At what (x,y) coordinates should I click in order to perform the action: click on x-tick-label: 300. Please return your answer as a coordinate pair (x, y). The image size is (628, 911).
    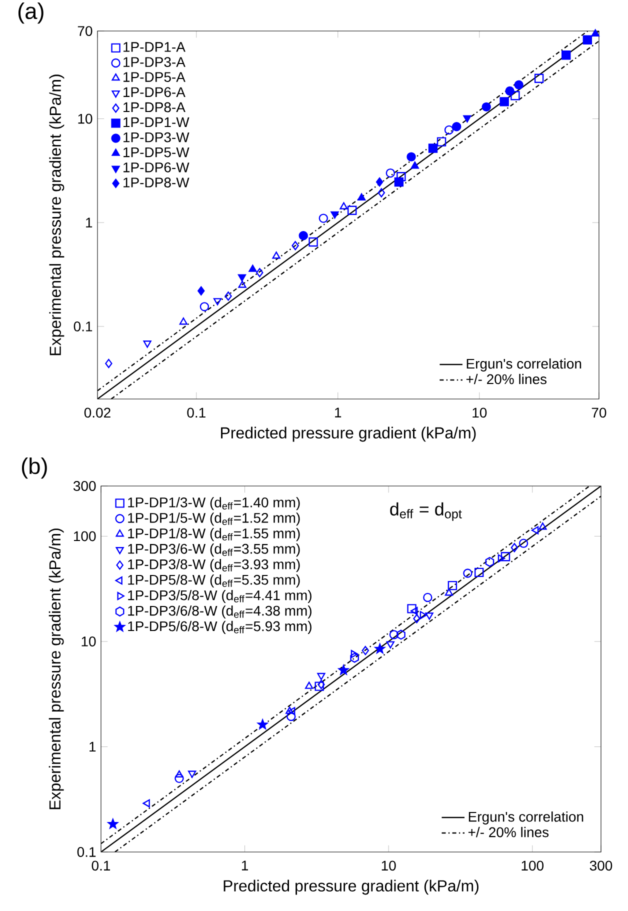
    Looking at the image, I should click on (601, 865).